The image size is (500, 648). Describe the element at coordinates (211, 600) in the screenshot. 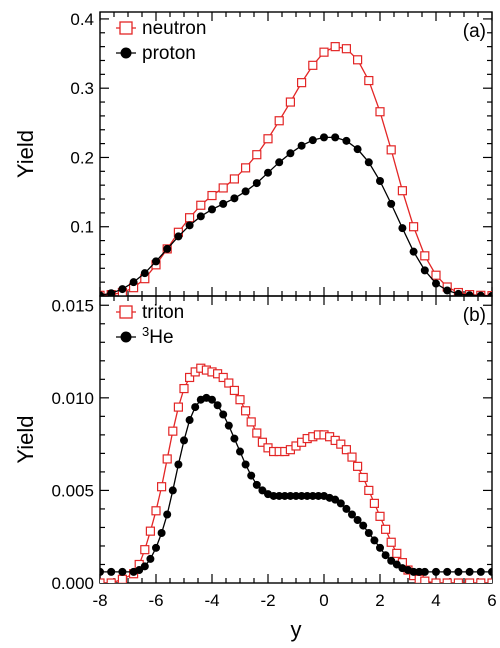

I see `x-tick-label: -4` at that location.